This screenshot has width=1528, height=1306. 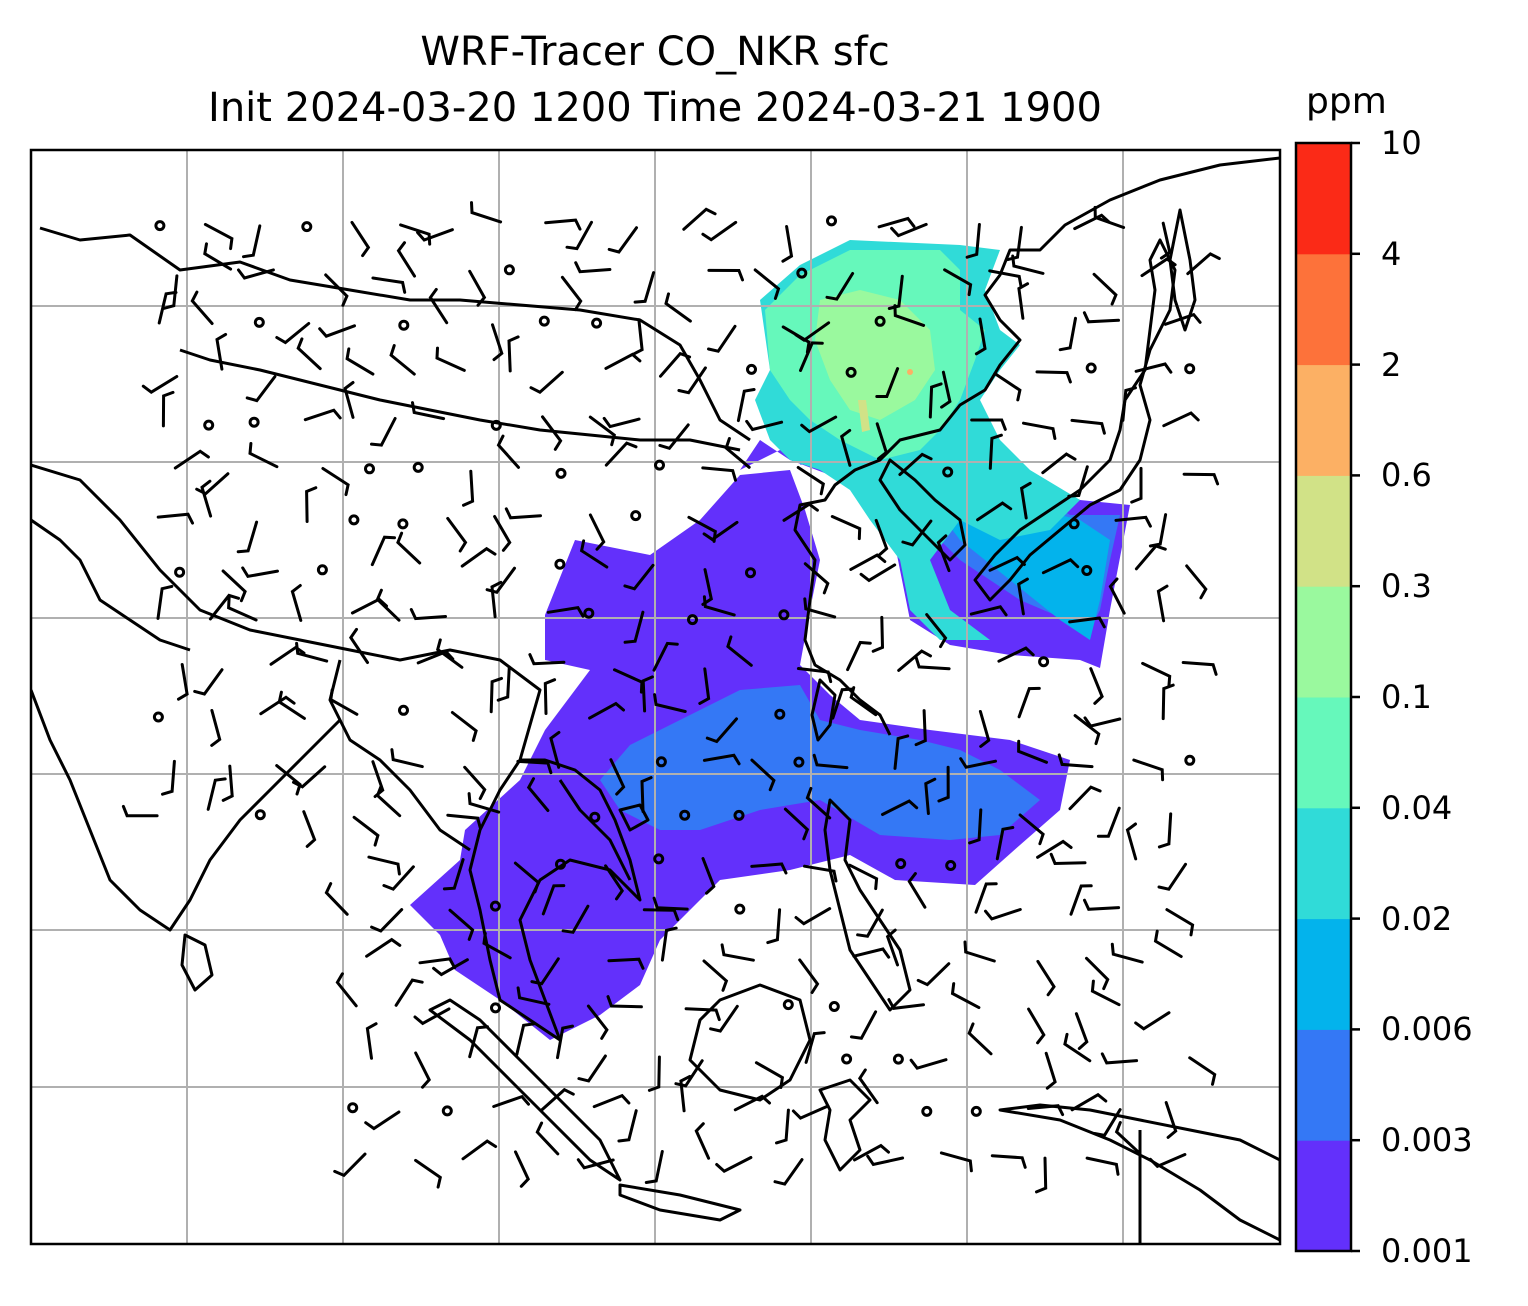 What do you see at coordinates (395, 334) in the screenshot?
I see `border-china-mongolia` at bounding box center [395, 334].